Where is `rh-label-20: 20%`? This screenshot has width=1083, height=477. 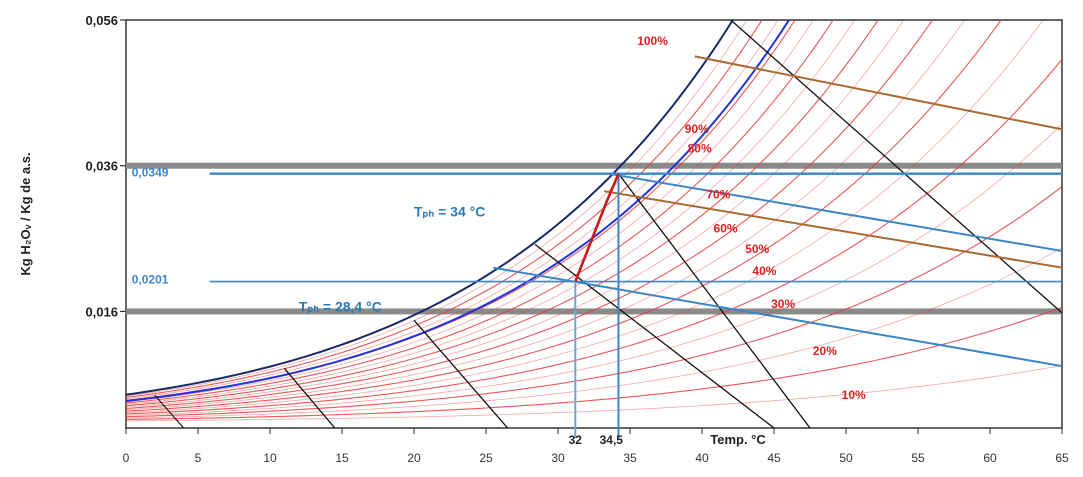 rh-label-20: 20% is located at coordinates (825, 351).